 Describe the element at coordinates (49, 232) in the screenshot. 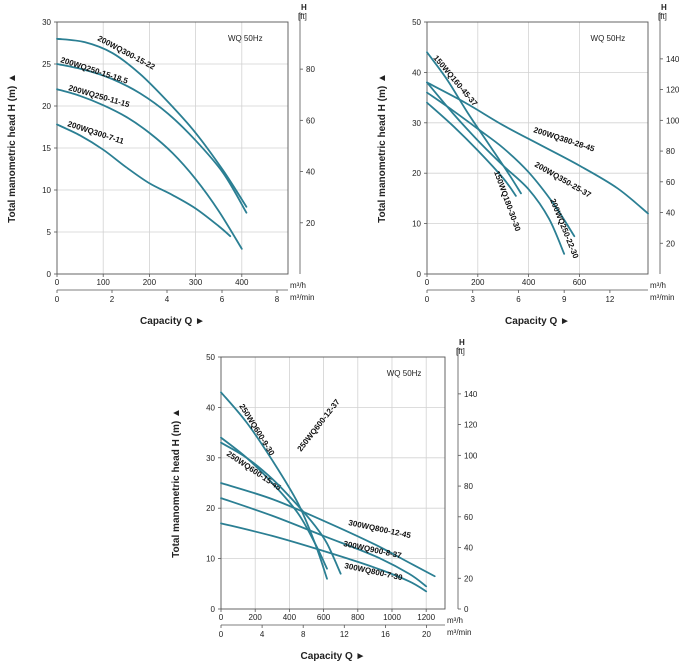

I see `y-tick-label: 5` at that location.